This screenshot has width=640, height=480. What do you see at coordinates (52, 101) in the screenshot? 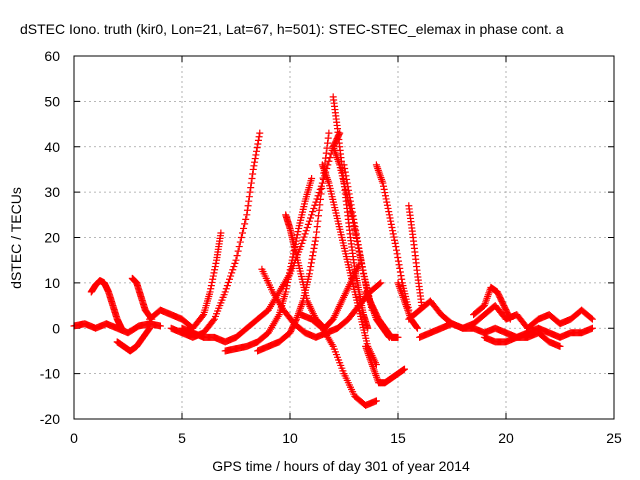
I see `y-tick-label: 50` at bounding box center [52, 101].